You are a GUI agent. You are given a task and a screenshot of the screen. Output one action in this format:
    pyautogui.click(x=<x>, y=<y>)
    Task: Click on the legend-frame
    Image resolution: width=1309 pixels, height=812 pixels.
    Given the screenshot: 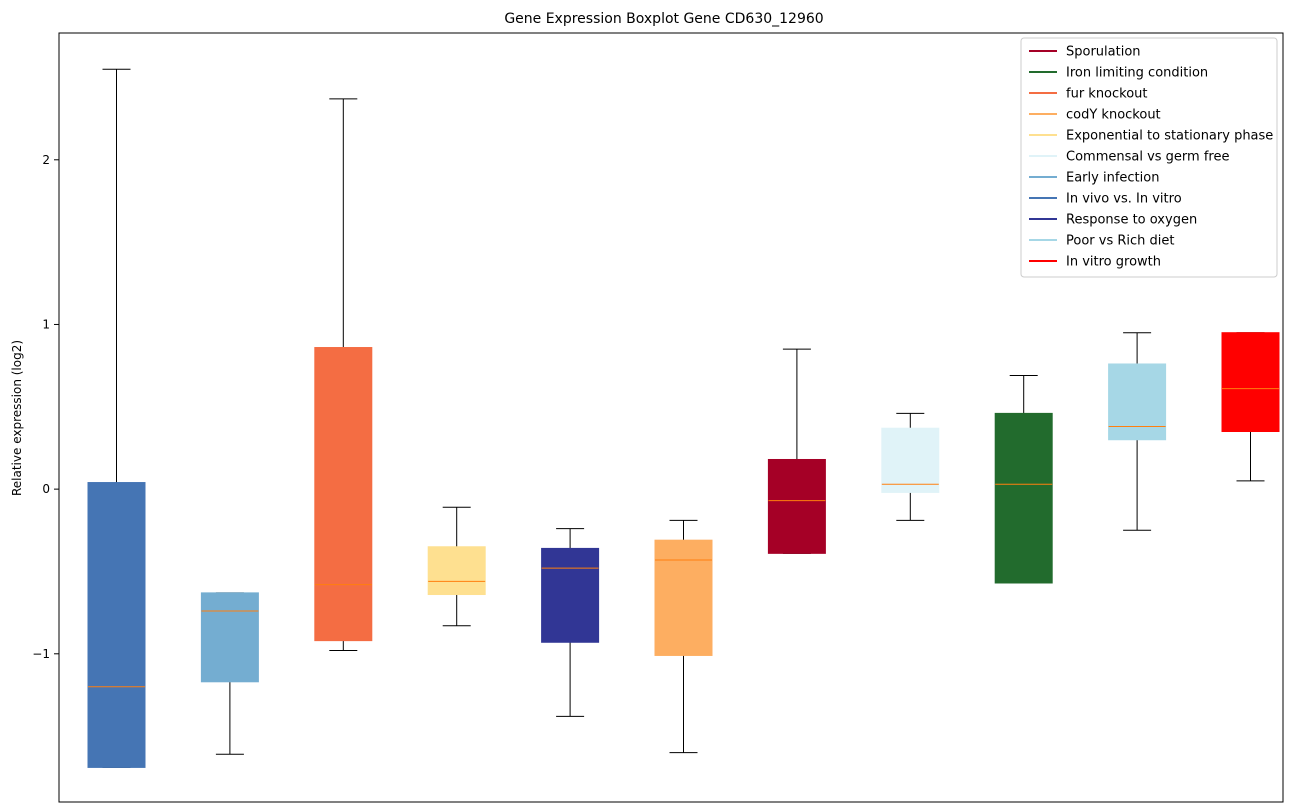 What is the action you would take?
    pyautogui.click(x=1149, y=157)
    